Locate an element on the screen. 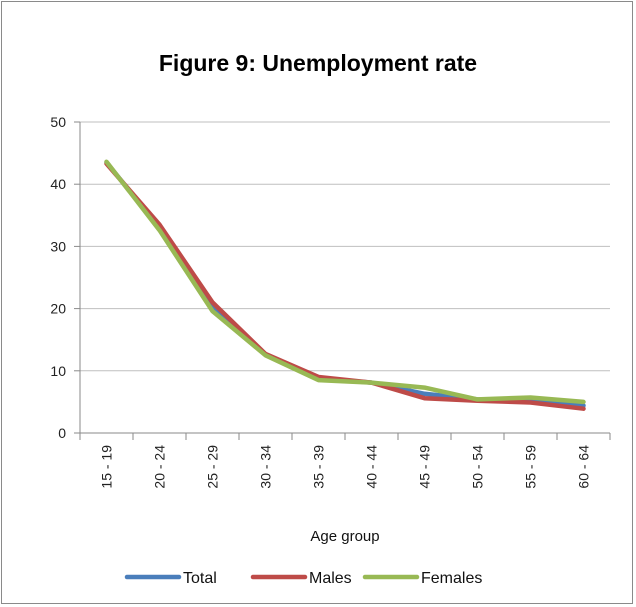  chart-title: Figure 9: Unemployment rate is located at coordinates (318, 63).